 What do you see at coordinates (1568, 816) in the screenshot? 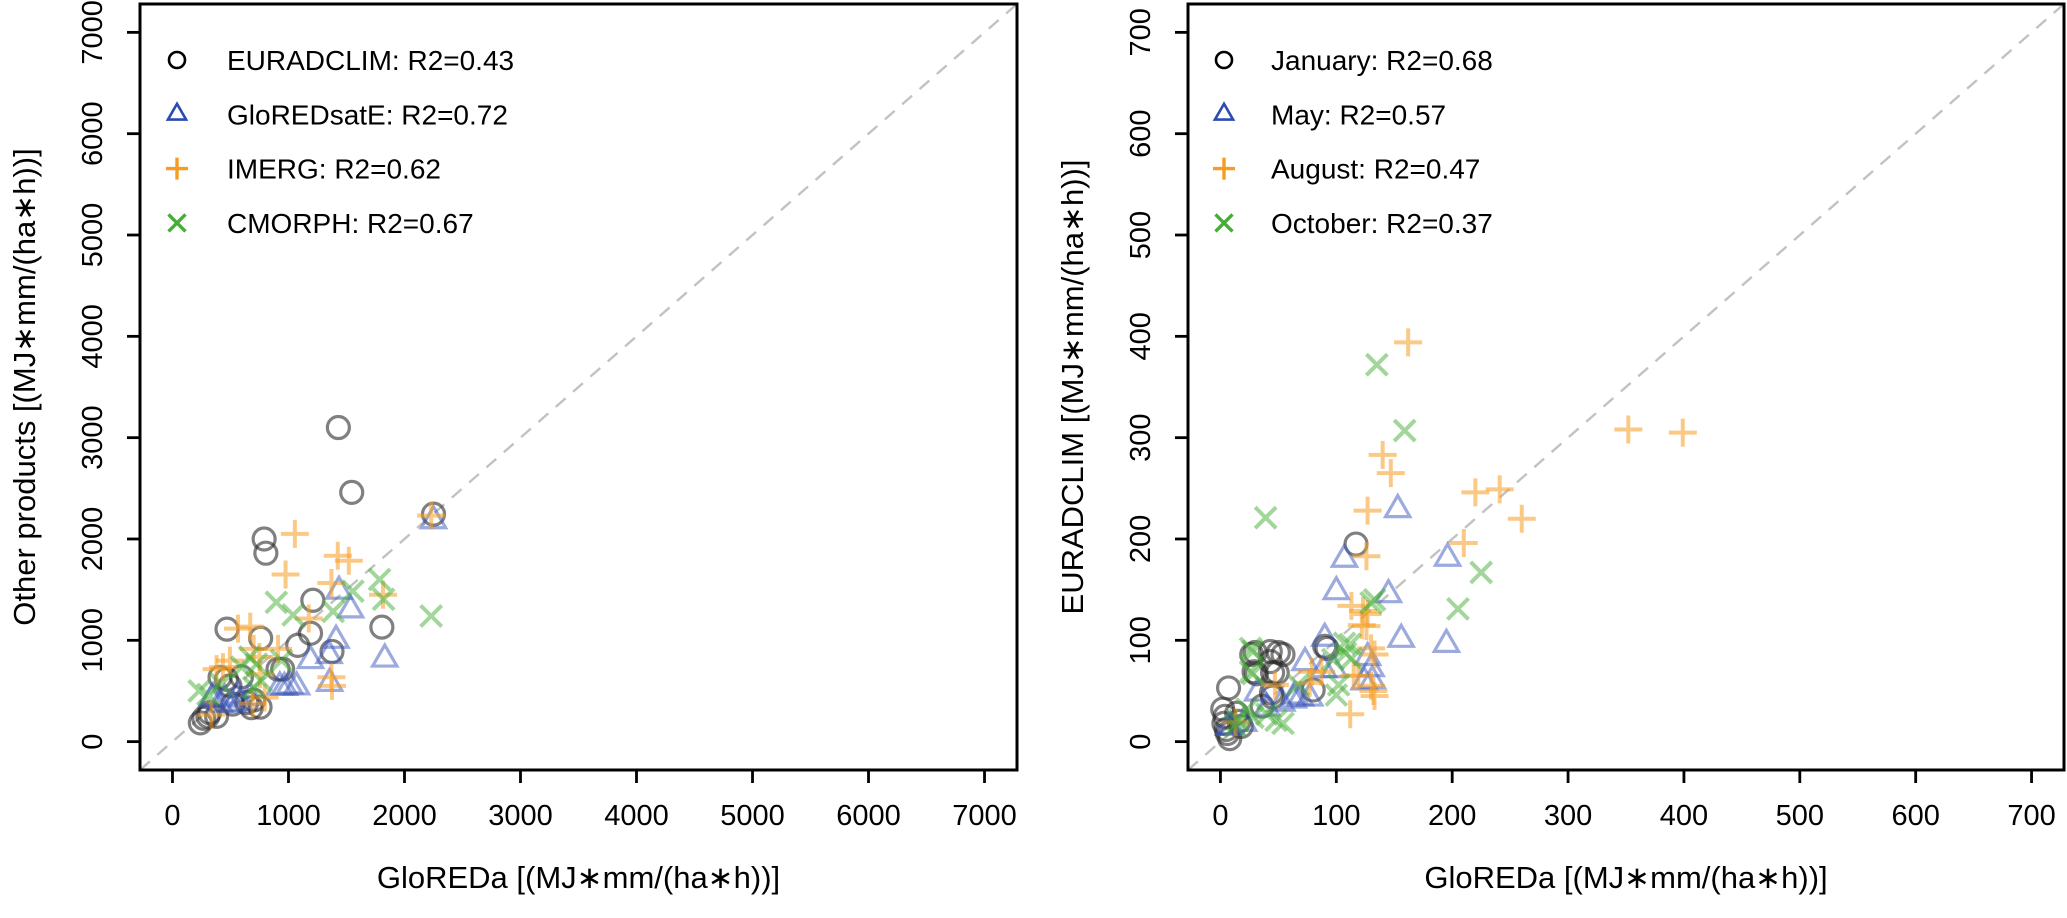
I see `x-tick-label: 300` at bounding box center [1568, 816].